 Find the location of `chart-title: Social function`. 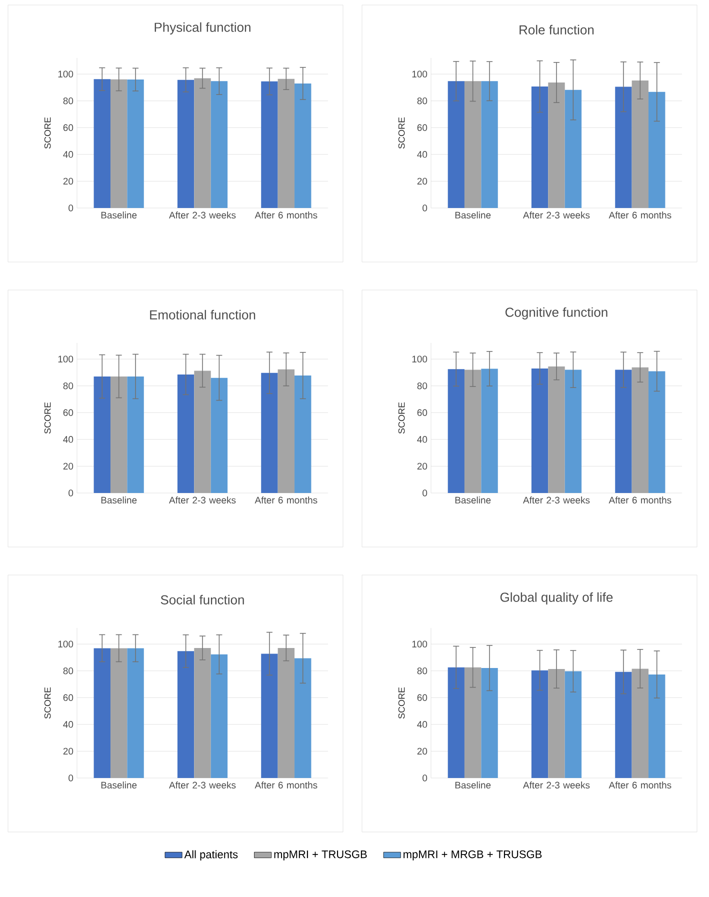

chart-title: Social function is located at coordinates (202, 599).